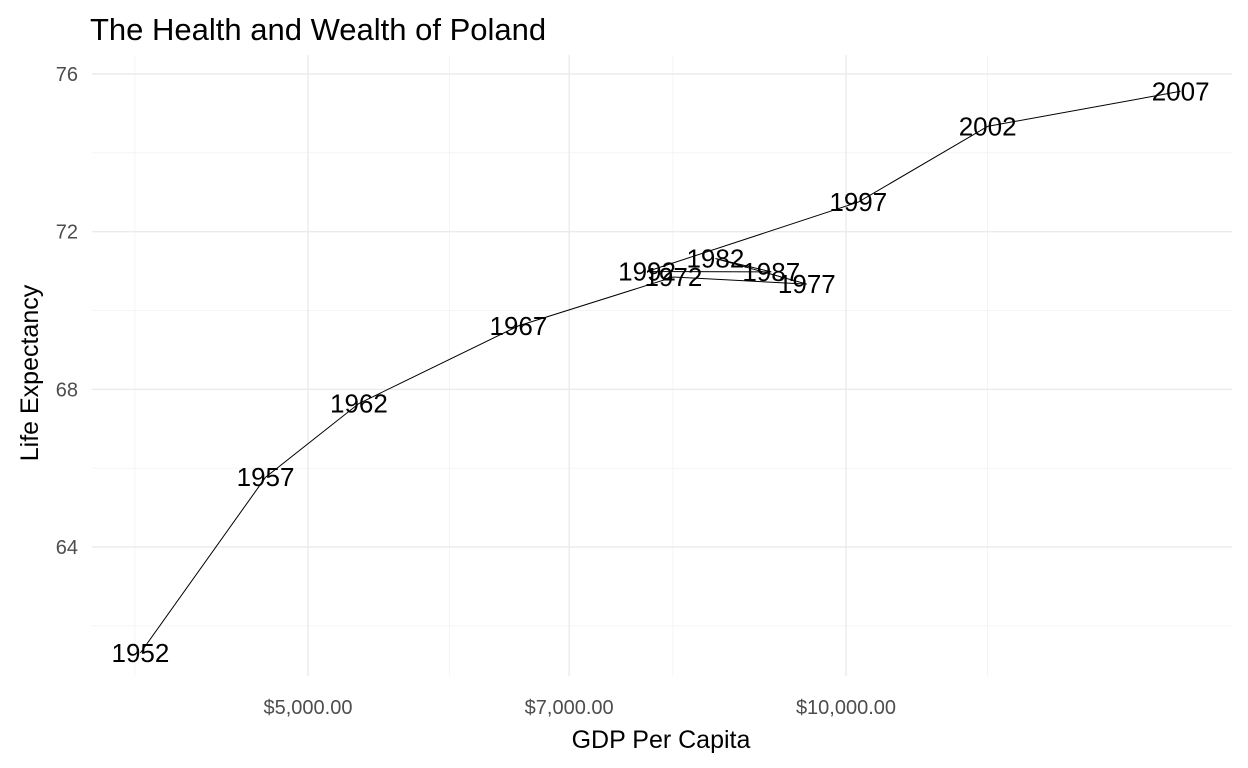  Describe the element at coordinates (359, 404) in the screenshot. I see `point-label-1962: 1962` at that location.